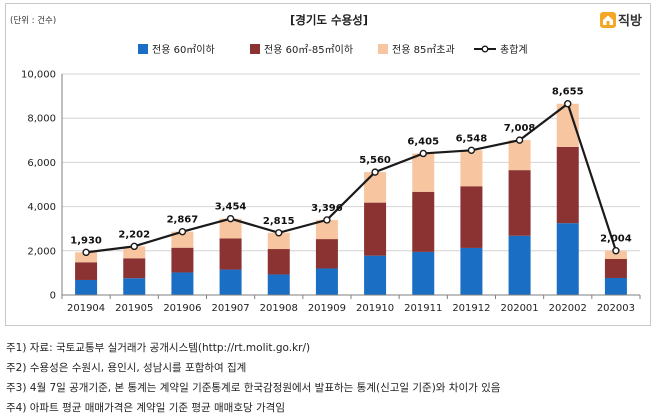  Describe the element at coordinates (279, 308) in the screenshot. I see `x-tick-label: 201908` at that location.